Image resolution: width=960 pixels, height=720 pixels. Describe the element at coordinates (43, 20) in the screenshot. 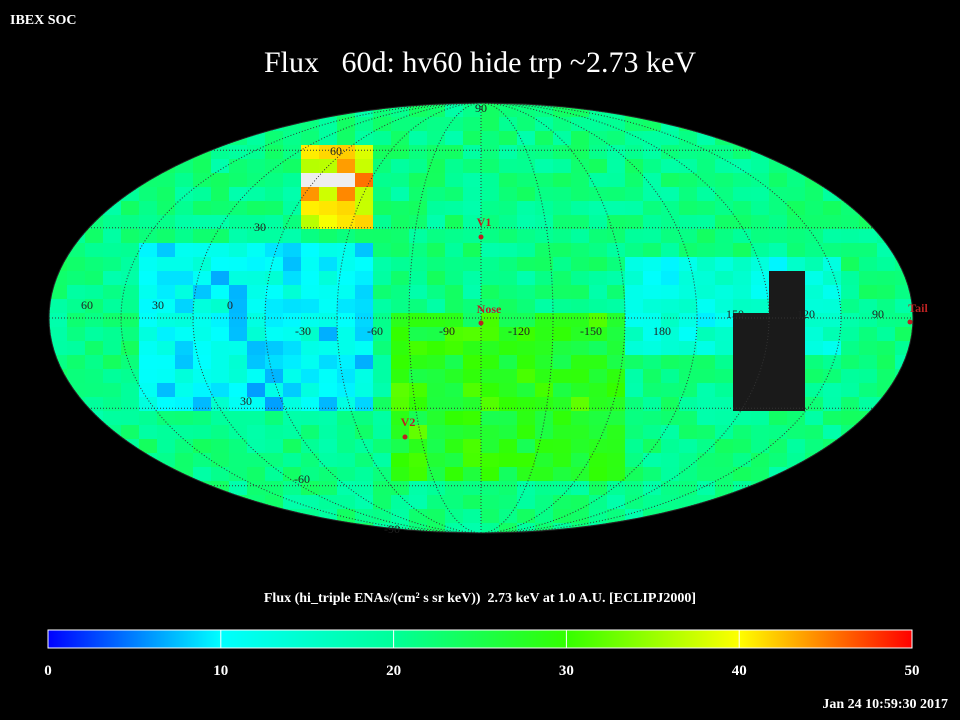

I see `org-label: IBEX SOC` at that location.